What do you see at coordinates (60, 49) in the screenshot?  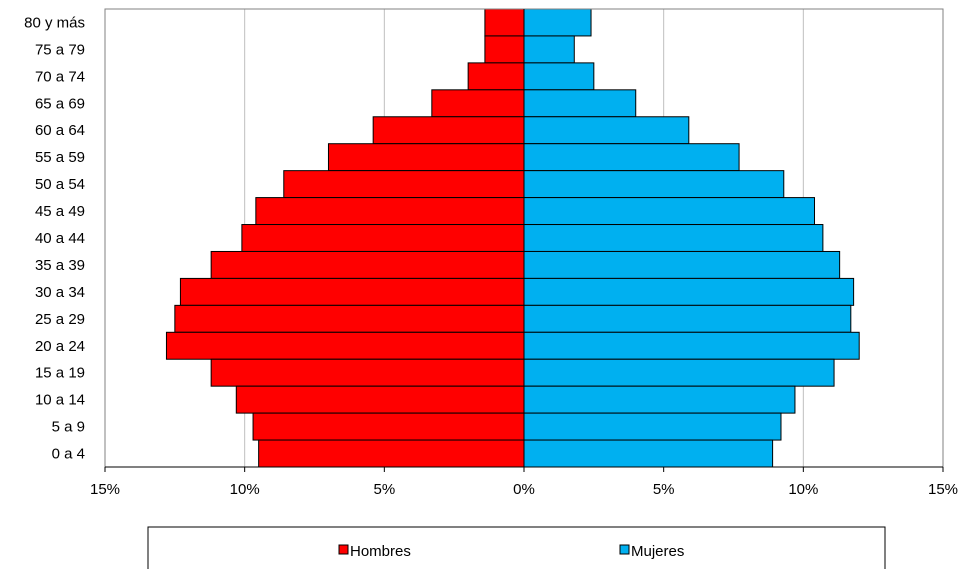 I see `y-tick-label: 75 a 79` at bounding box center [60, 49].